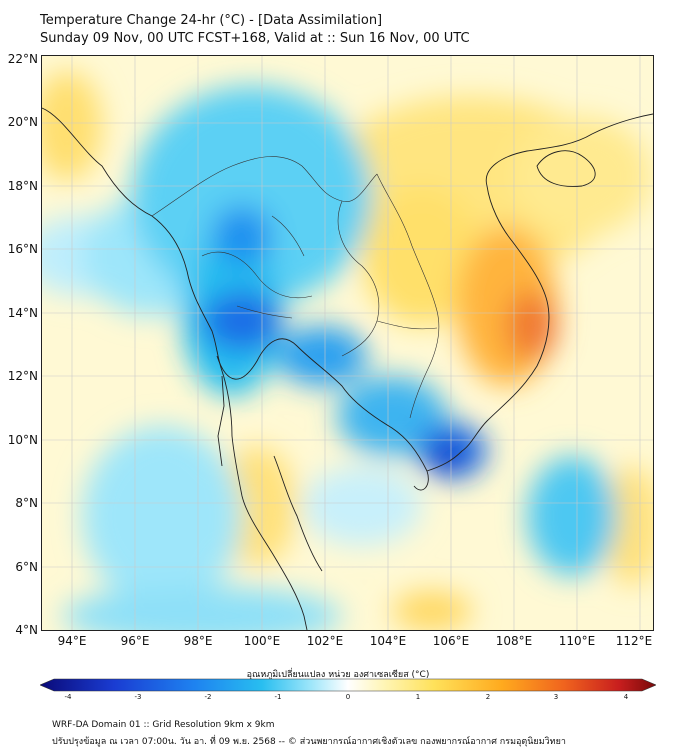 The width and height of the screenshot is (676, 756). I want to click on colorbar, so click(348, 685).